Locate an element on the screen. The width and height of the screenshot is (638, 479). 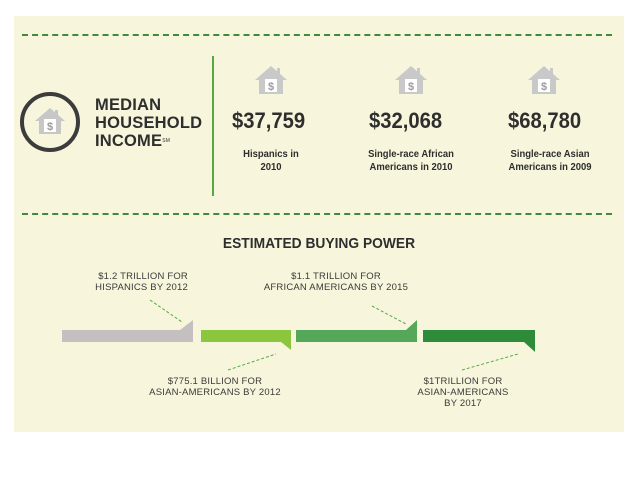
note-line: $1.1 TRILLION FOR is located at coordinates (336, 276).